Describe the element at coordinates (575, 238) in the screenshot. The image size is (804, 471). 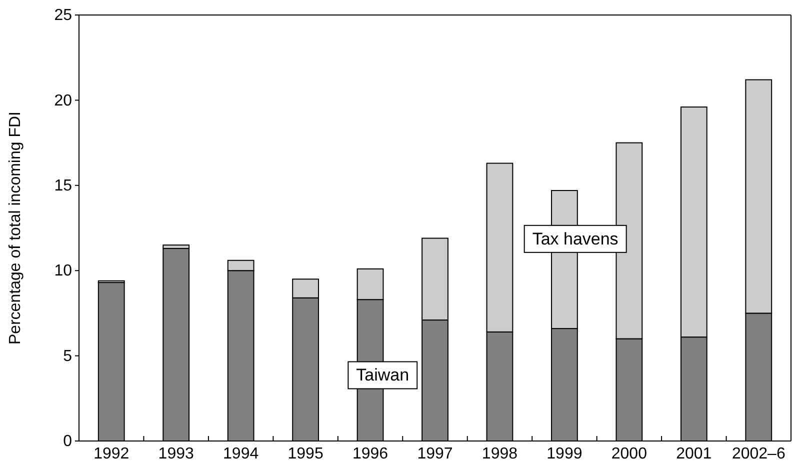
I see `series-label: Tax havens` at that location.